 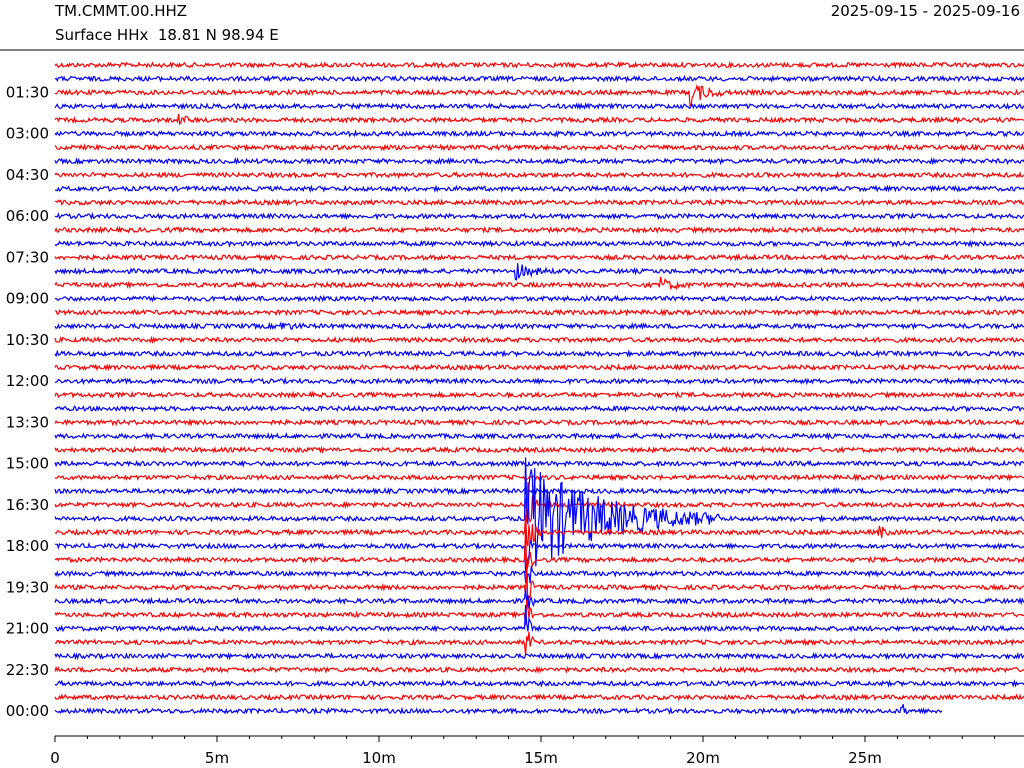 I want to click on x-tick-label: 20m, so click(x=703, y=758).